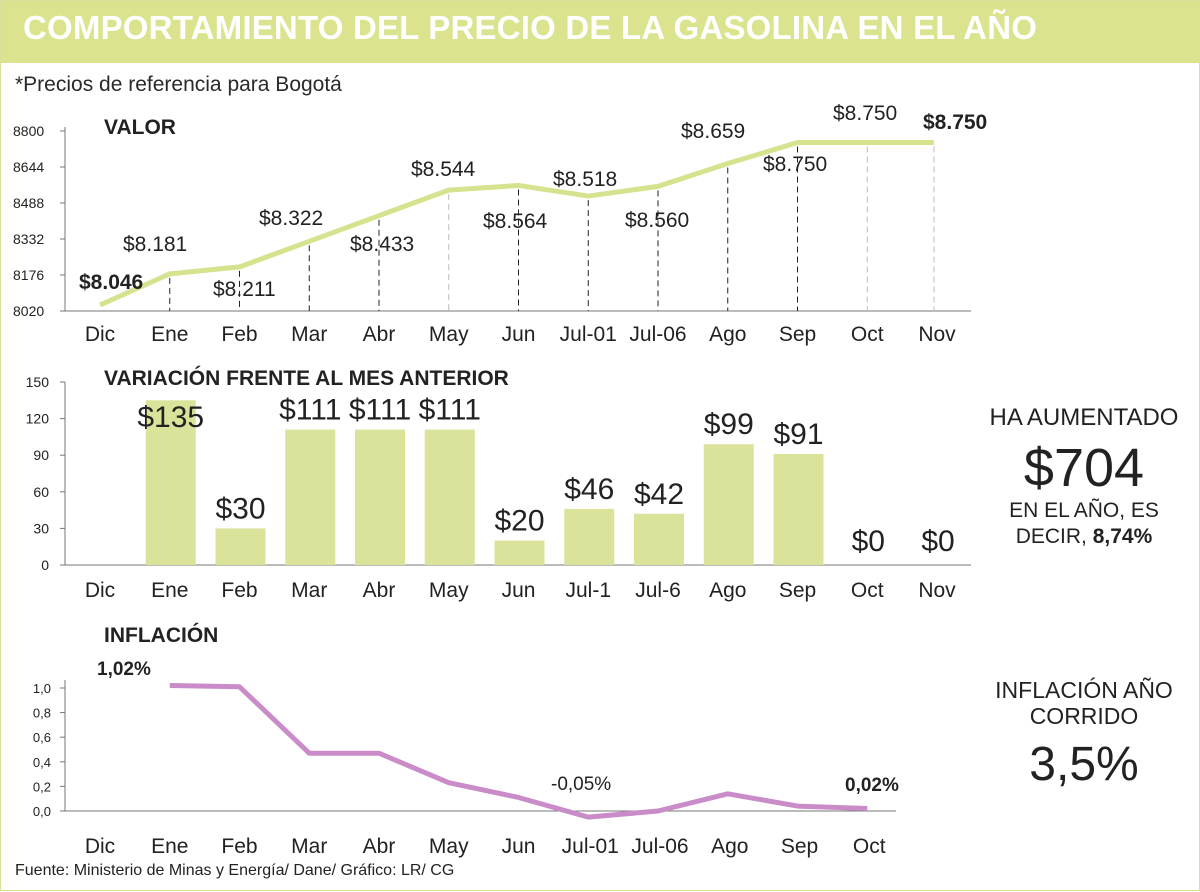 The image size is (1200, 892). Describe the element at coordinates (42, 713) in the screenshot. I see `inflation-y-tick-label: 0,8` at that location.